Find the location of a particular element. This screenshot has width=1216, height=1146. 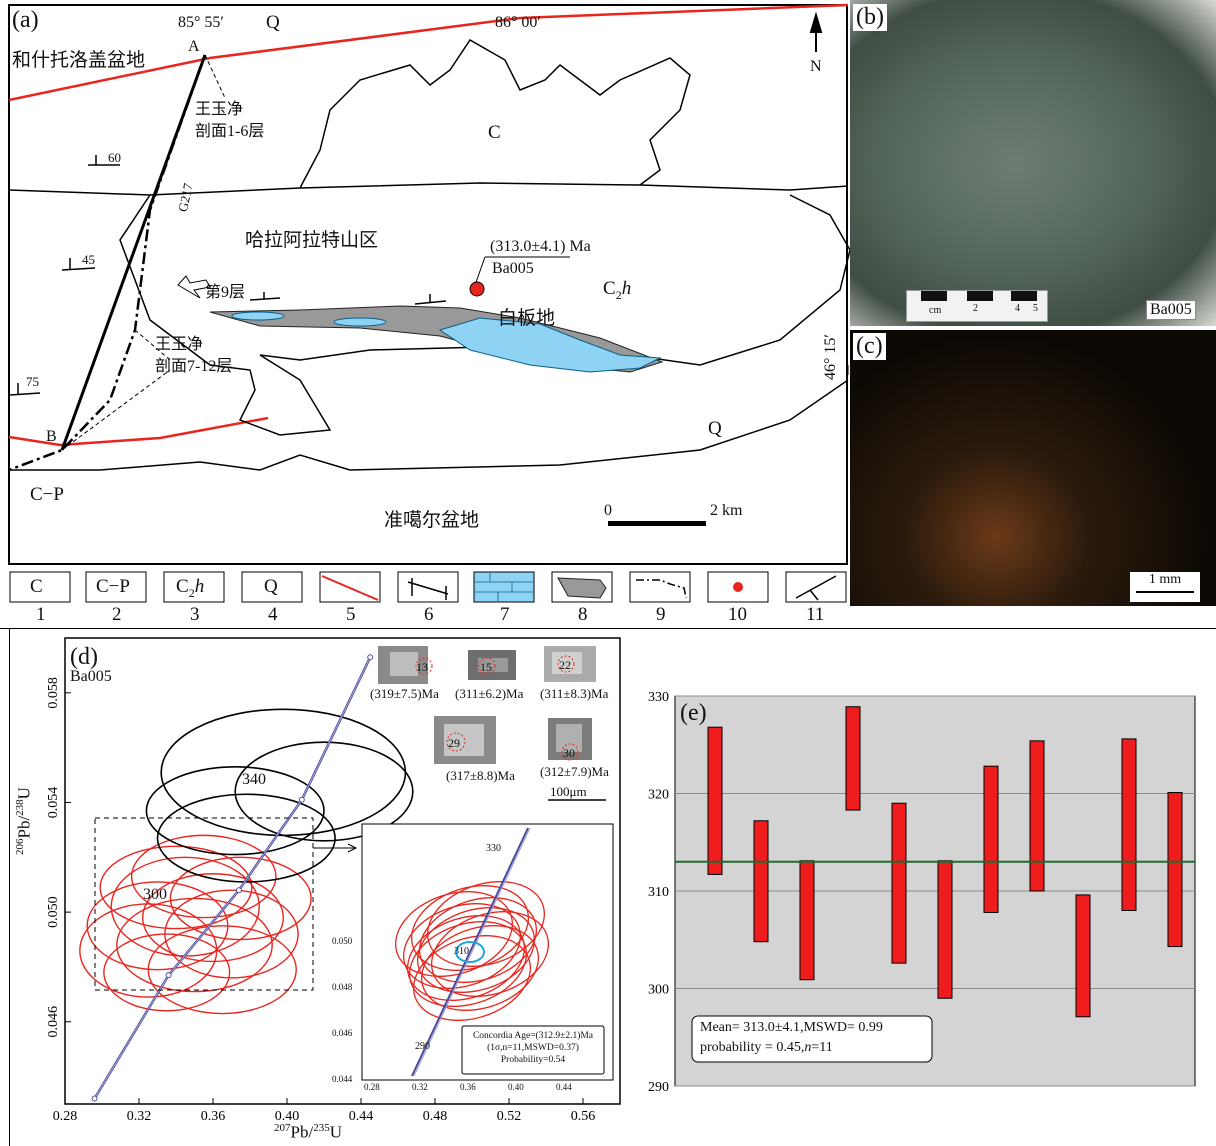

inset-y-tick: 0.050 is located at coordinates (342, 941).